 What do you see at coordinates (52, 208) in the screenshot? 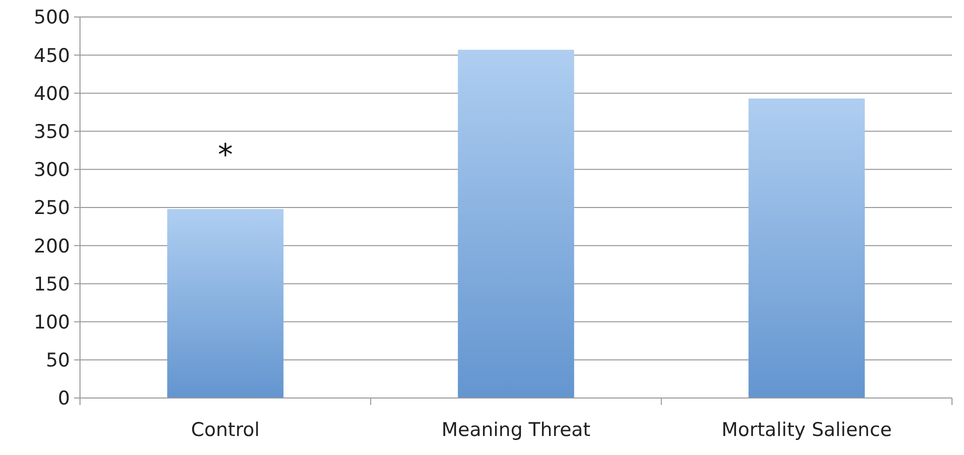
I see `y-tick-label: 250` at bounding box center [52, 208].